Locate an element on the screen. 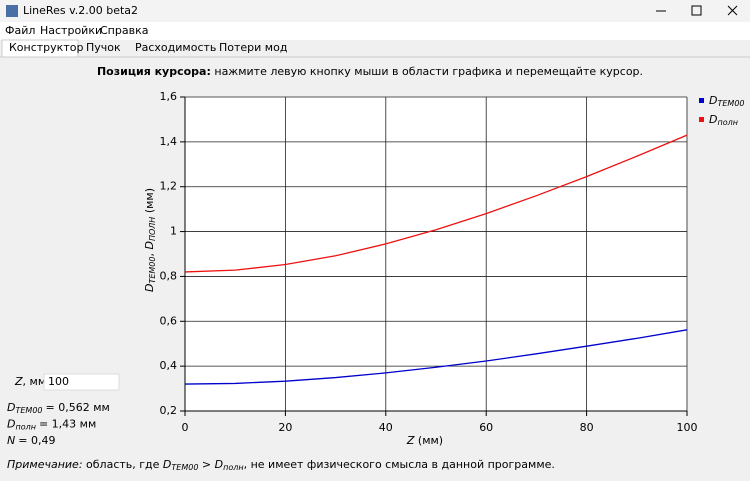 This screenshot has width=750, height=481. result-sub: полн is located at coordinates (25, 426).